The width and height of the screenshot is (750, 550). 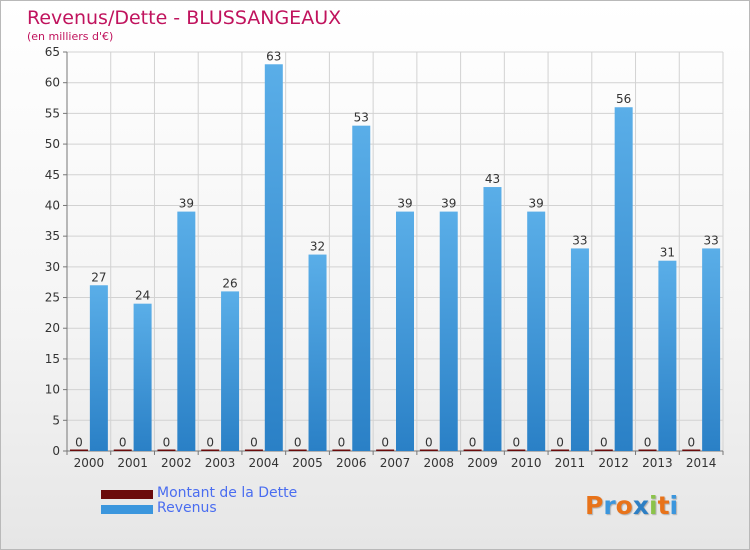 What do you see at coordinates (640, 505) in the screenshot?
I see `logo-letter: x` at bounding box center [640, 505].